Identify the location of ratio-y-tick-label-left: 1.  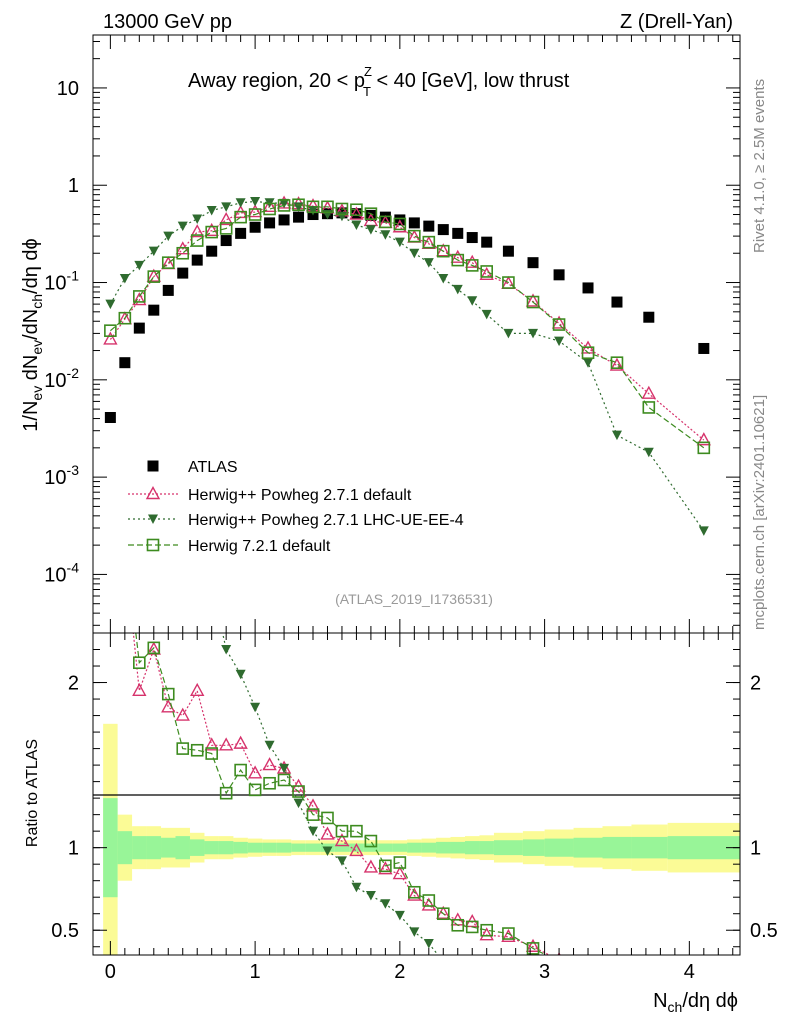
(73, 849).